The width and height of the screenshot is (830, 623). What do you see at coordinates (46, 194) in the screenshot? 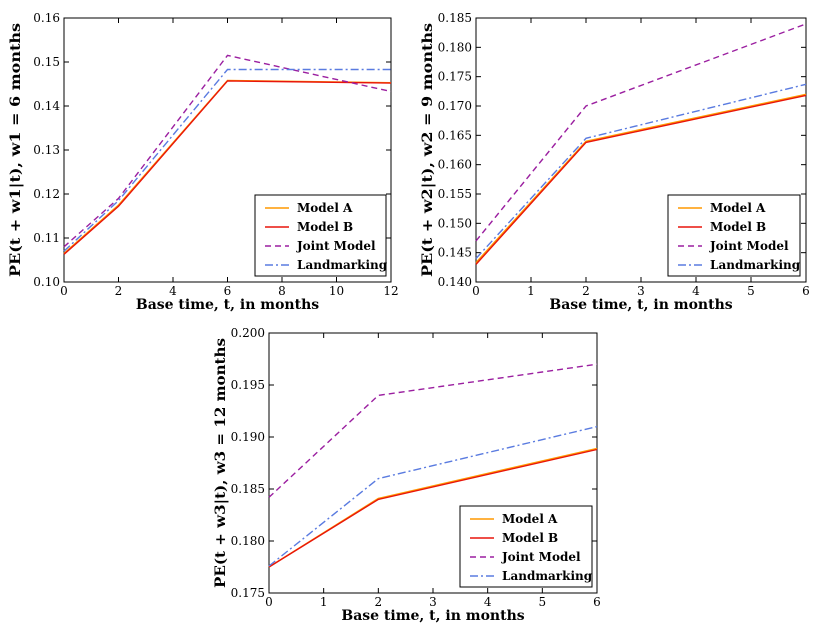
I see `y-tick-label: 0.12` at bounding box center [46, 194].